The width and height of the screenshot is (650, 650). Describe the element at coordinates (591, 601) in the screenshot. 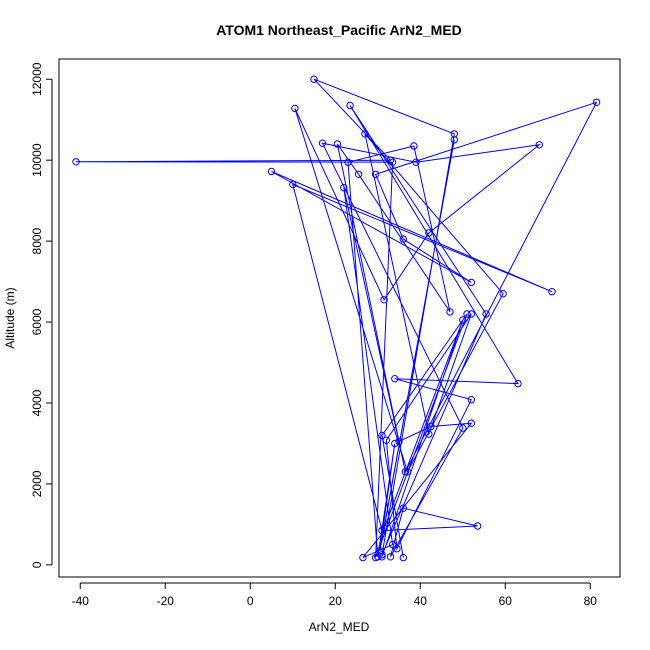

I see `x-tick-label: 80` at that location.